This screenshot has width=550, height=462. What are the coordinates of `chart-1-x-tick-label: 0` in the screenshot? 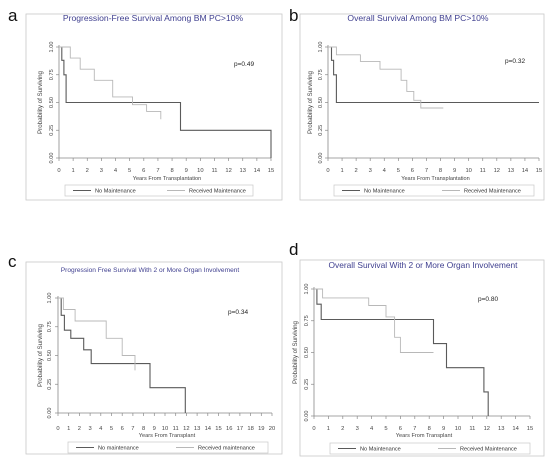 It's located at (58, 171).